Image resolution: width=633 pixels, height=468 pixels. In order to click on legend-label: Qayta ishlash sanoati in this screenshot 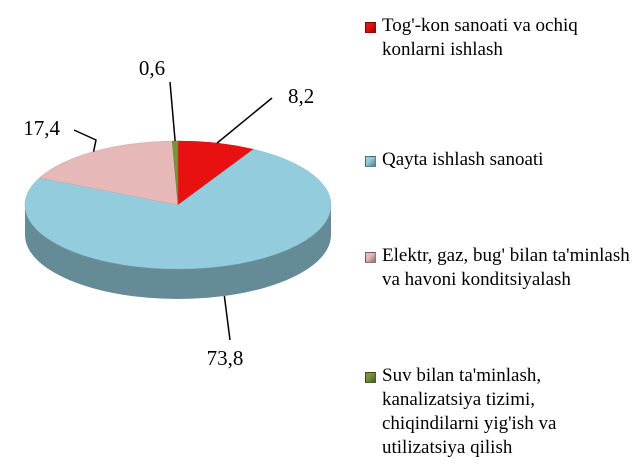, I will do `click(463, 159)`.